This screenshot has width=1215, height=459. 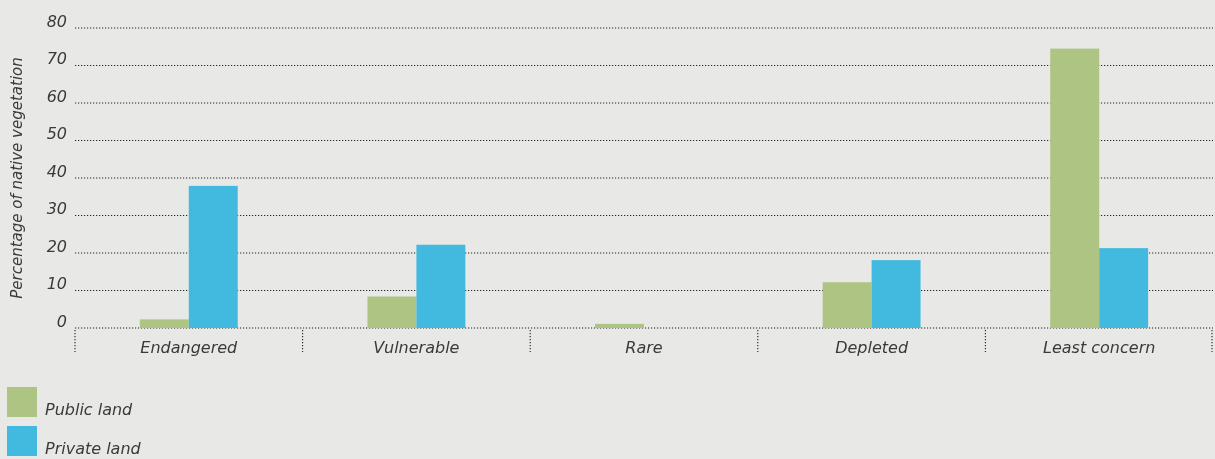 I want to click on x-tick-label: Depleted, so click(x=872, y=348).